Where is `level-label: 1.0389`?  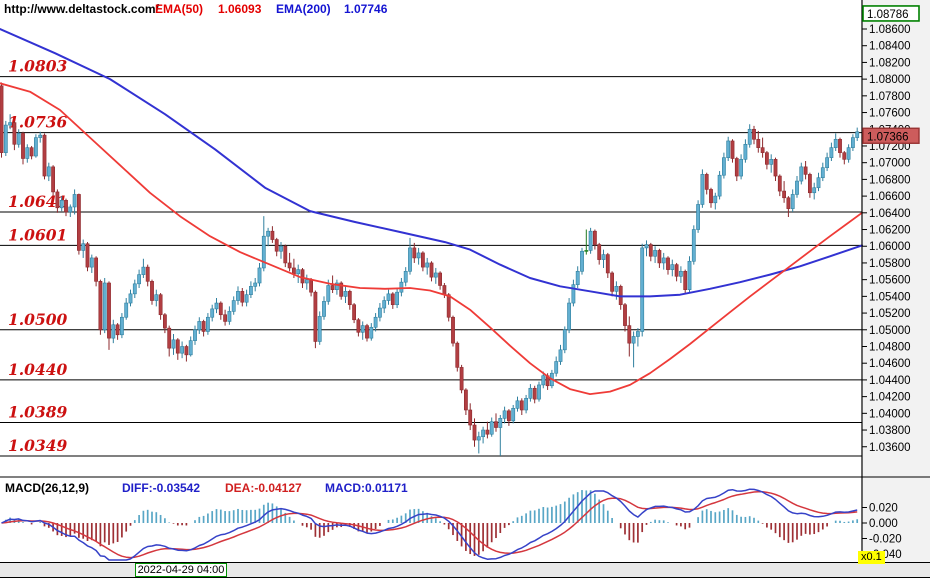 level-label: 1.0389 is located at coordinates (38, 412).